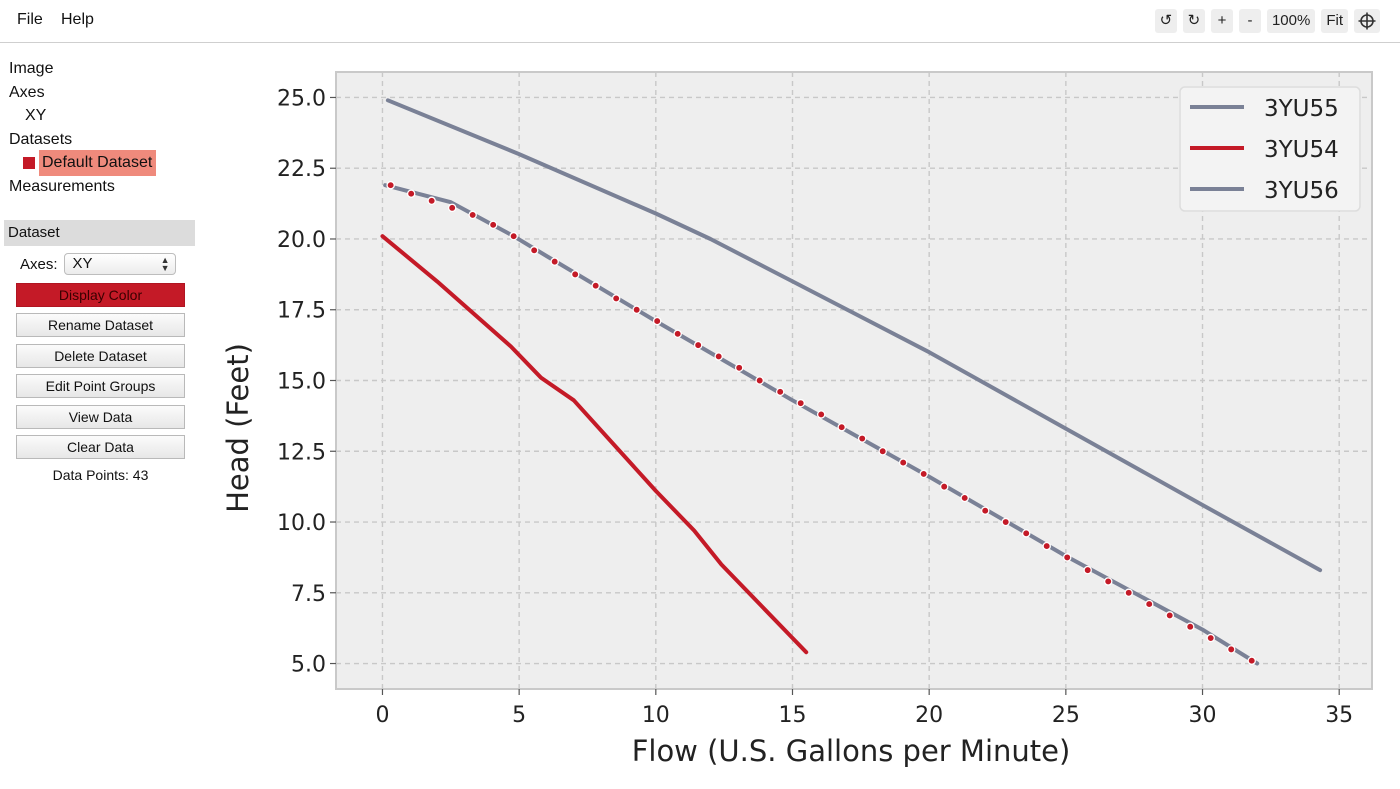 This screenshot has width=1400, height=789. What do you see at coordinates (119, 264) in the screenshot?
I see `axes-select: XY ▲ ▼` at bounding box center [119, 264].